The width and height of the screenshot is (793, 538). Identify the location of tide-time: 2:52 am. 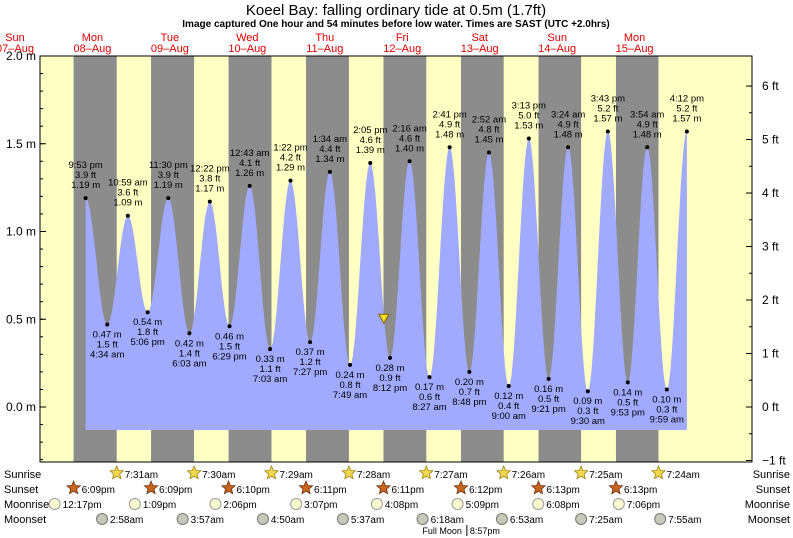
(489, 120).